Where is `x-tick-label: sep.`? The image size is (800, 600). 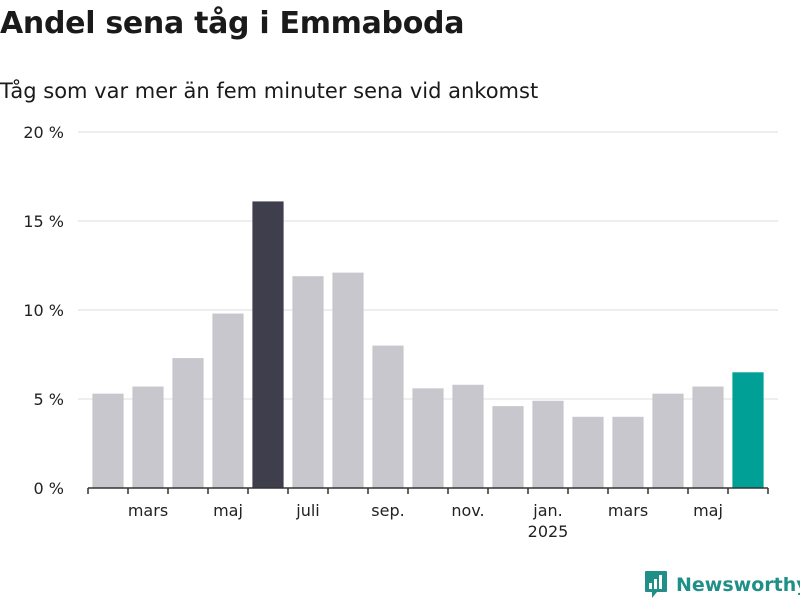 x-tick-label: sep. is located at coordinates (387, 510).